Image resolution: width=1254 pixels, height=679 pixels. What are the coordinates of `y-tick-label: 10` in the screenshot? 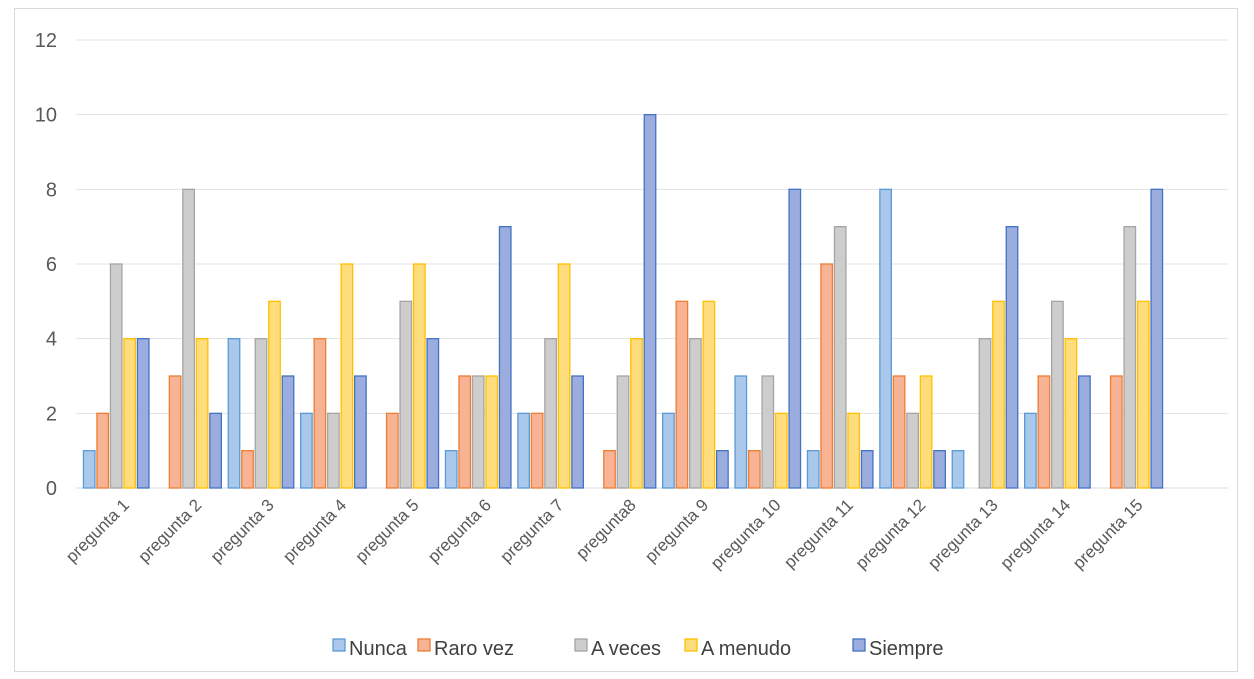 It's located at (46, 116).